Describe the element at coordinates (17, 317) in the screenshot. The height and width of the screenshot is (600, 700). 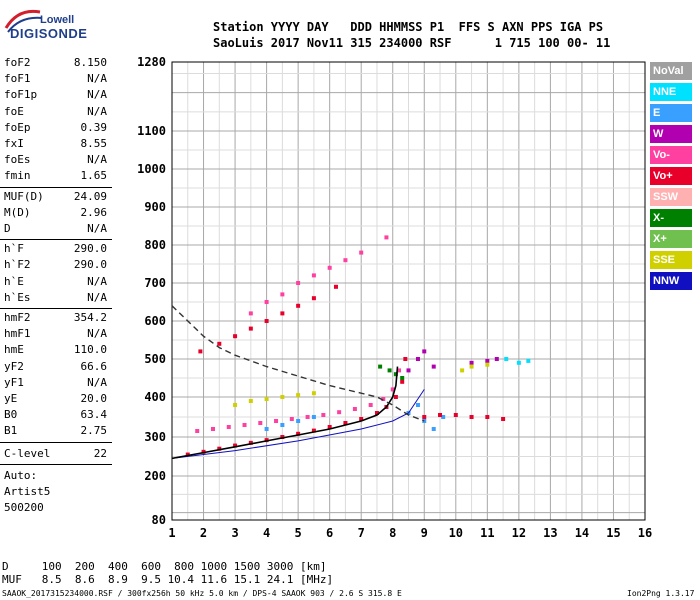
I see `param-label: hmF2` at that location.